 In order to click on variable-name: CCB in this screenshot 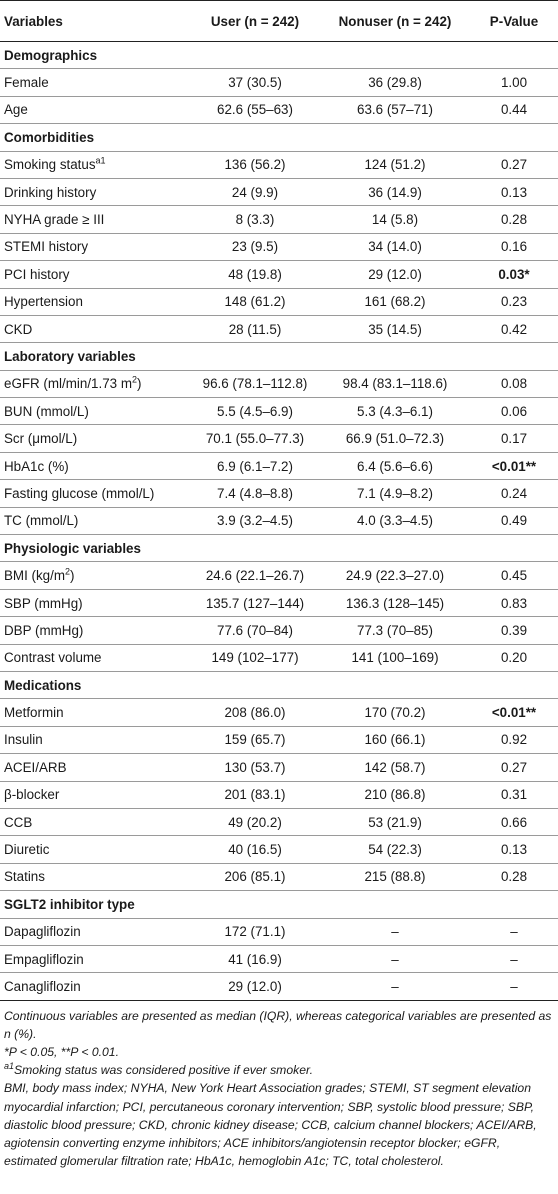, I will do `click(95, 821)`.